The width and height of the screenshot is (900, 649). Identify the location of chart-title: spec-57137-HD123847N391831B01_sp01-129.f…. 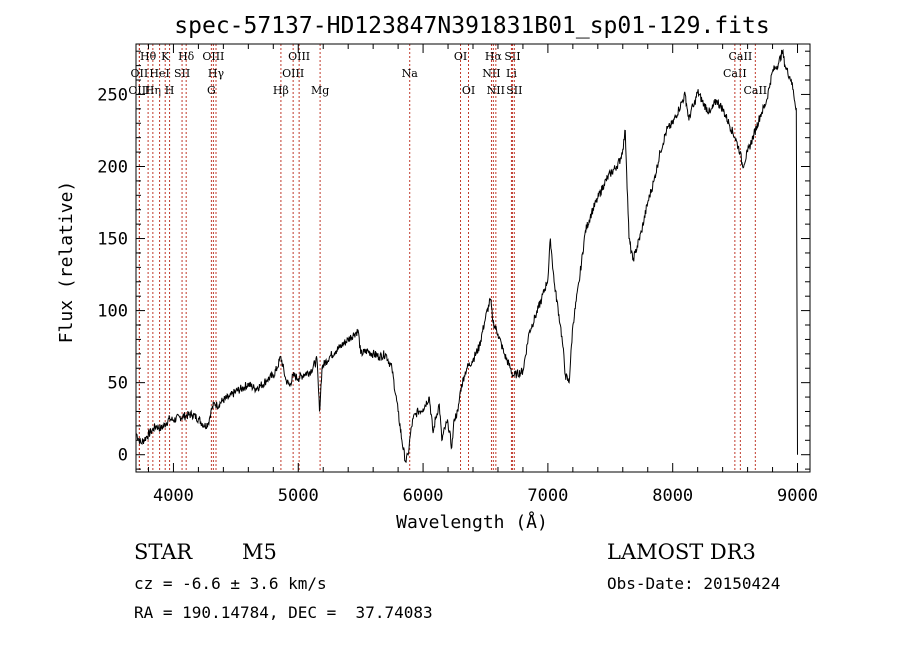
(471, 26).